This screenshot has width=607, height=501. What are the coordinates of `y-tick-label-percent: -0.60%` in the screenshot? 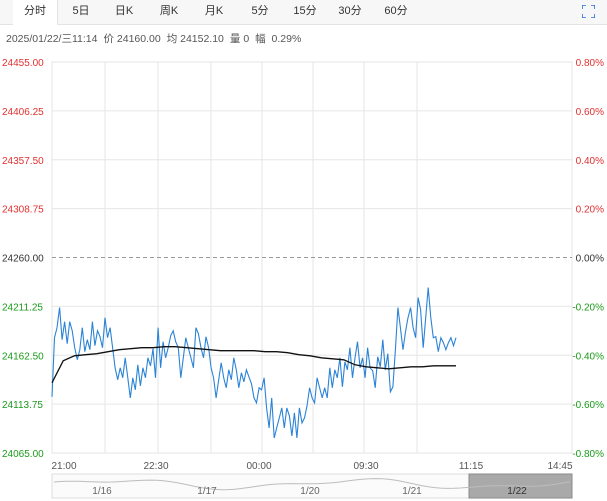 It's located at (588, 405).